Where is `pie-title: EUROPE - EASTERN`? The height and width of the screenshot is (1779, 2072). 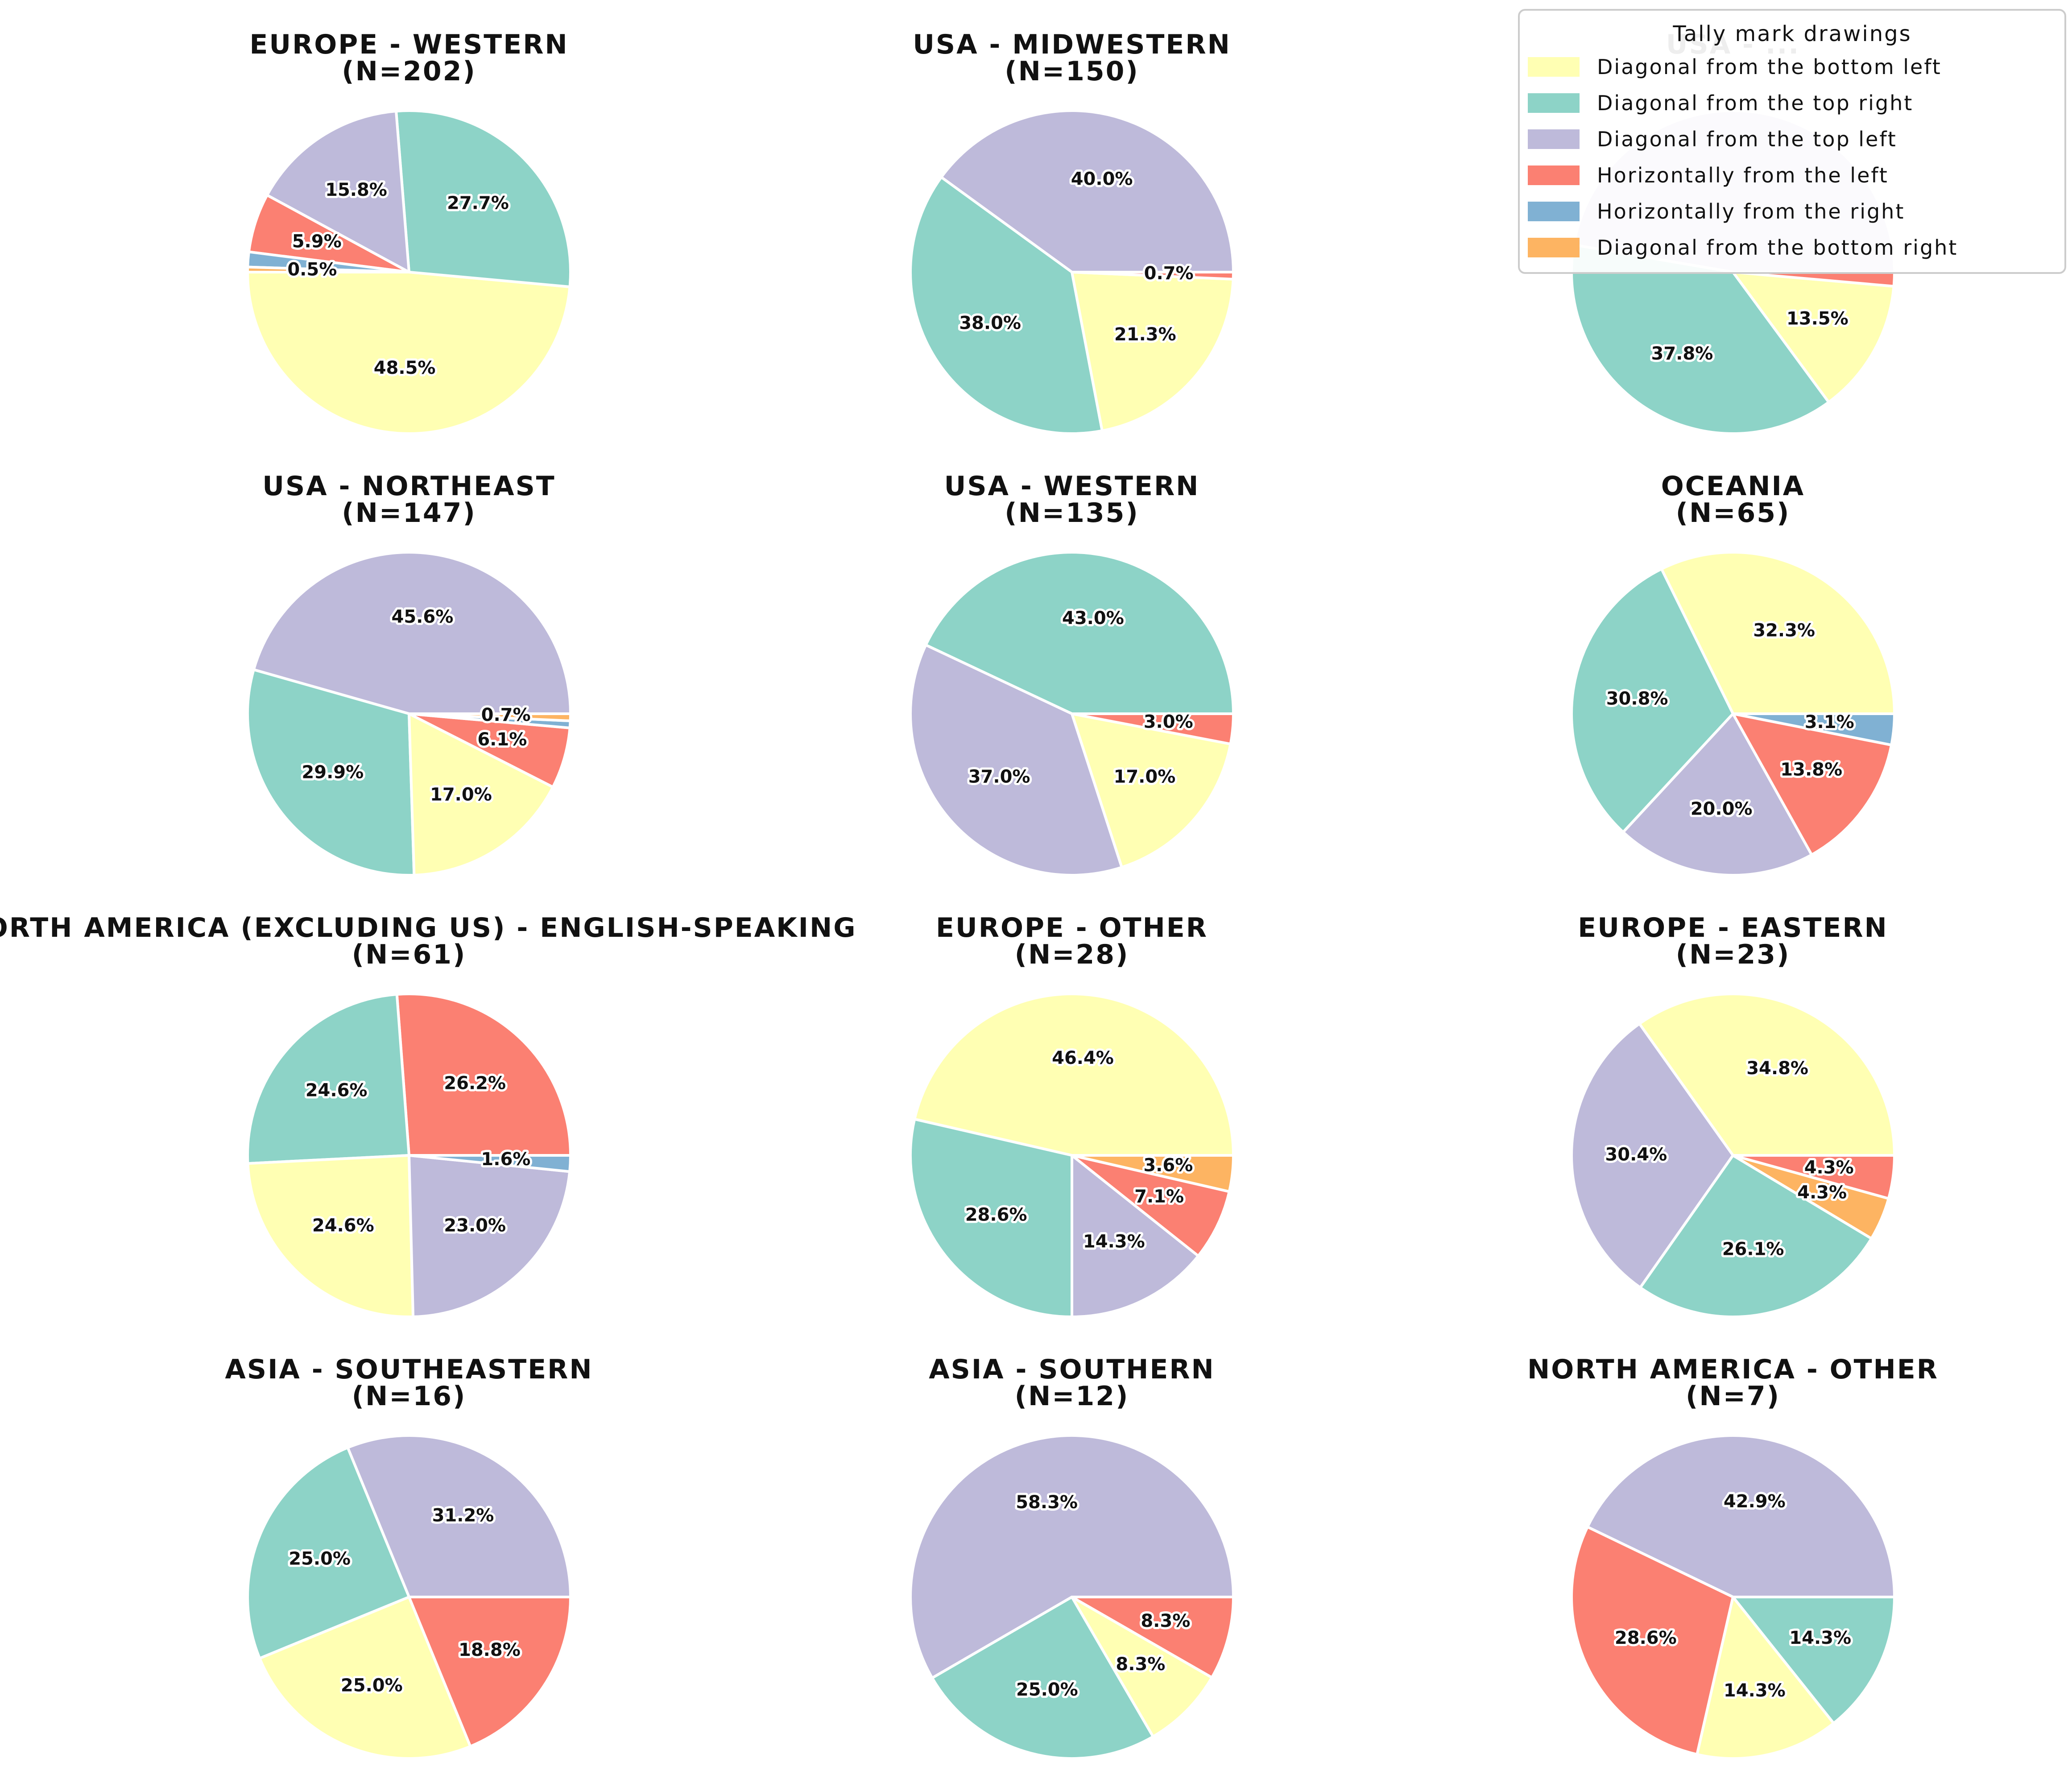 pie-title: EUROPE - EASTERN is located at coordinates (1733, 927).